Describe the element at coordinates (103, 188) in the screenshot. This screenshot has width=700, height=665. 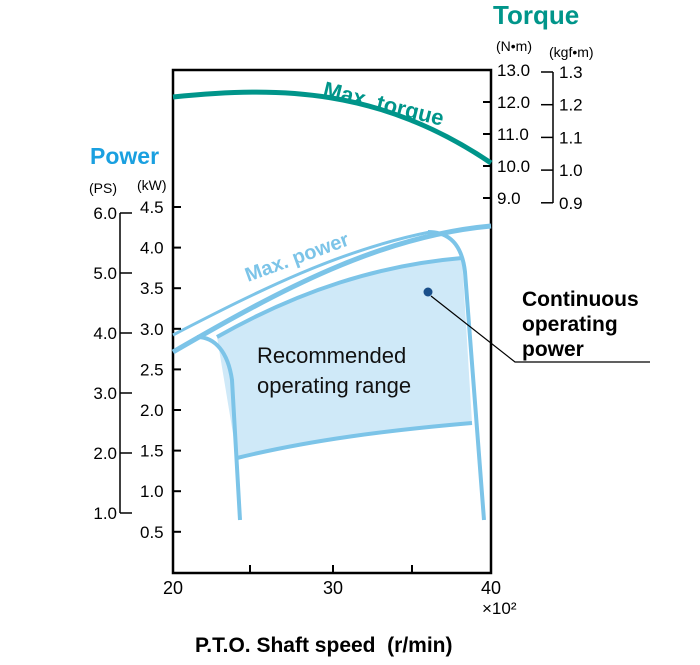
I see `ps-unit-label: (PS)` at that location.